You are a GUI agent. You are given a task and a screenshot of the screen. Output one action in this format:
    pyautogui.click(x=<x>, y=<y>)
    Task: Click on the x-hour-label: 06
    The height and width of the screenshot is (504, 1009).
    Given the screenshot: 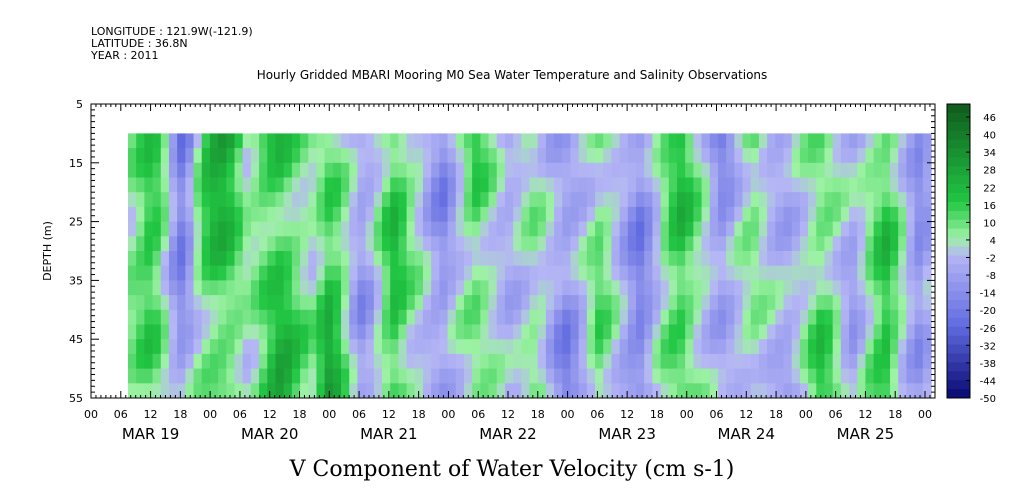 What is the action you would take?
    pyautogui.click(x=478, y=414)
    